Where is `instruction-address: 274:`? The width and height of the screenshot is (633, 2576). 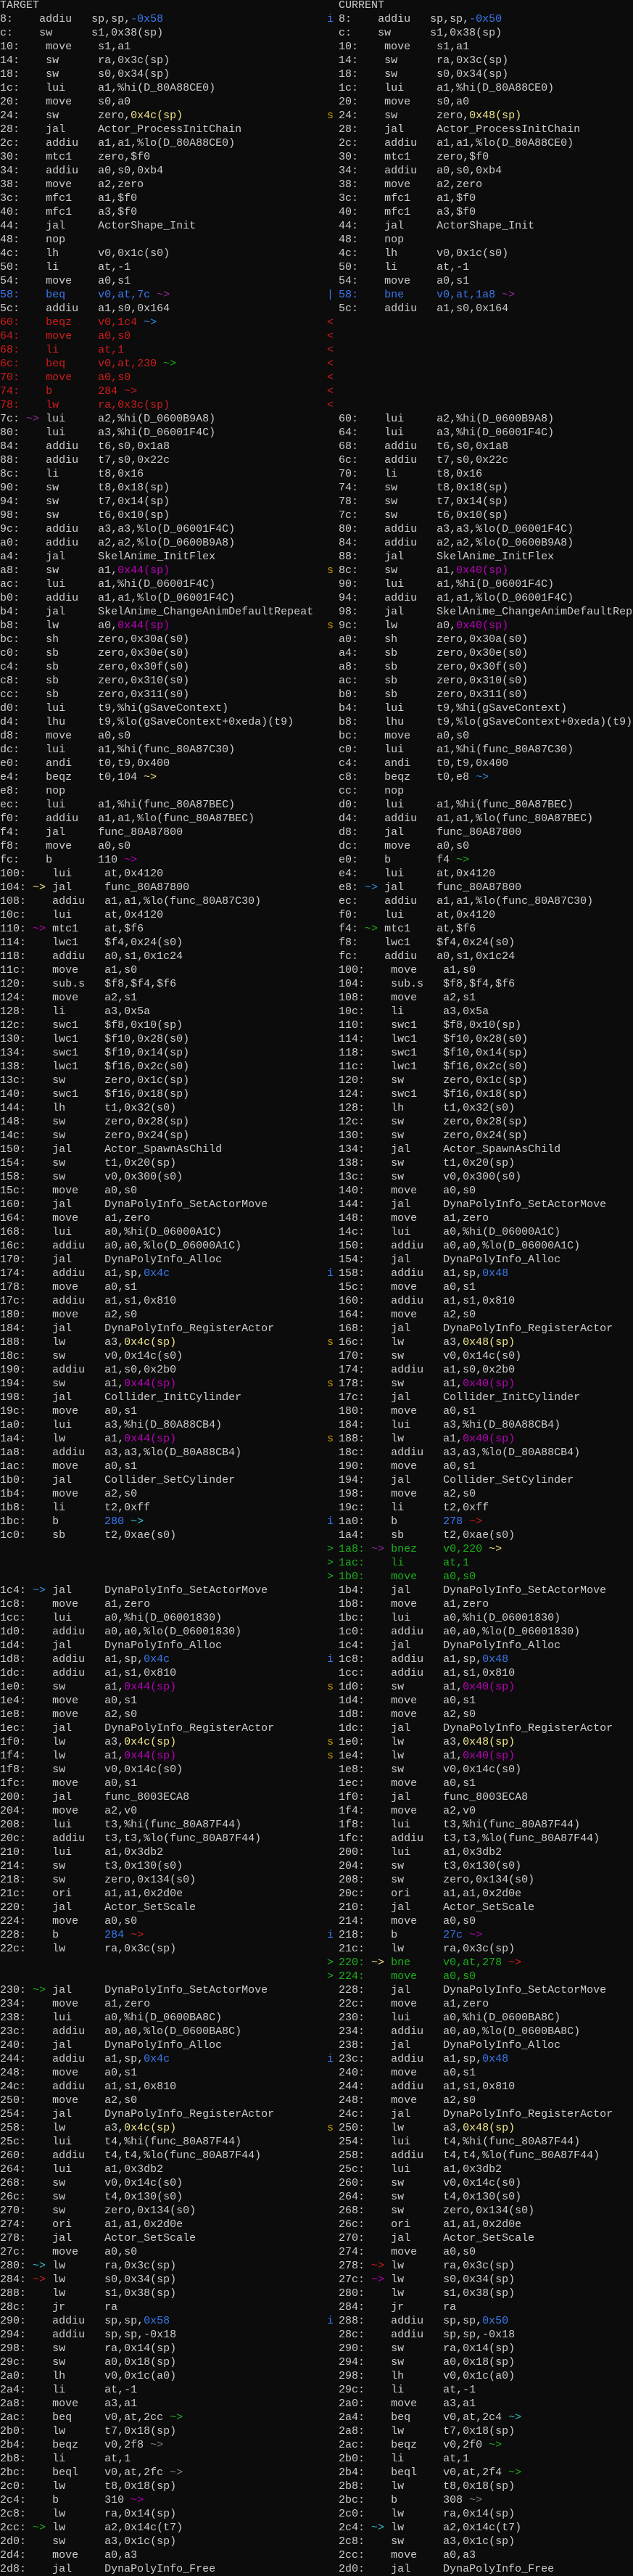
instruction-address: 274: is located at coordinates (13, 2224).